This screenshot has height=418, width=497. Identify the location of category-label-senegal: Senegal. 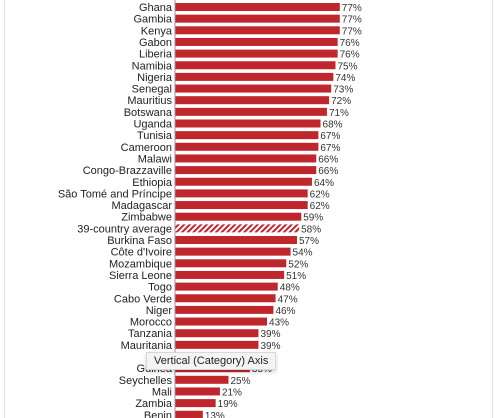
(152, 90).